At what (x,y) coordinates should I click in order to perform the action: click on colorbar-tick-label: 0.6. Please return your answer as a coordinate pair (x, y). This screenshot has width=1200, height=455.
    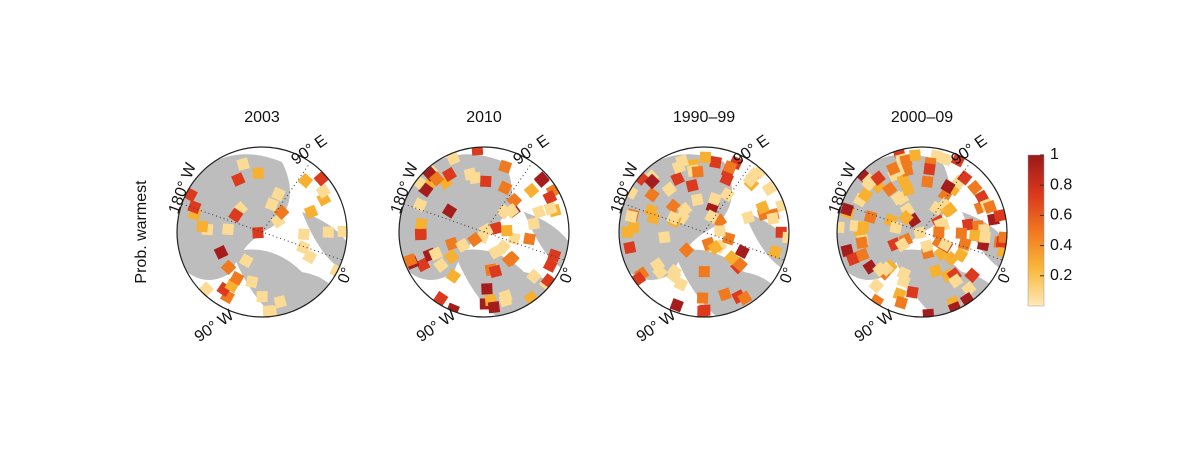
    Looking at the image, I should click on (1061, 215).